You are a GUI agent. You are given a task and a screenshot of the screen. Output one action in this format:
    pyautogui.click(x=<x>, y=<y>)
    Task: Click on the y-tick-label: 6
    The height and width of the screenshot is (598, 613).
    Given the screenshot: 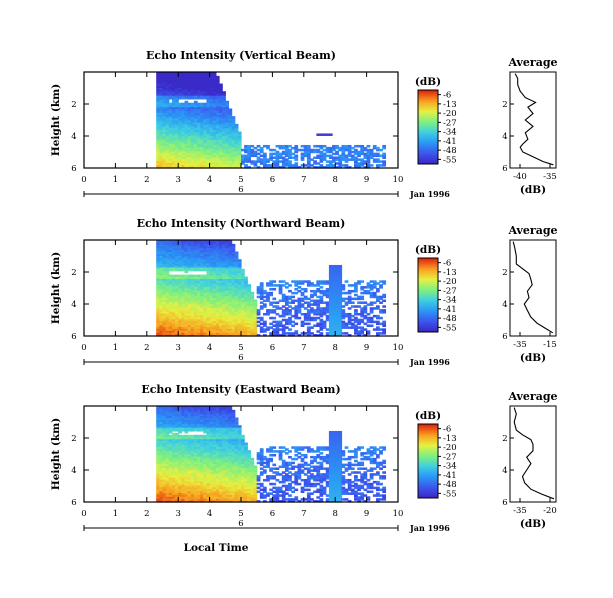 What is the action you would take?
    pyautogui.click(x=73, y=169)
    